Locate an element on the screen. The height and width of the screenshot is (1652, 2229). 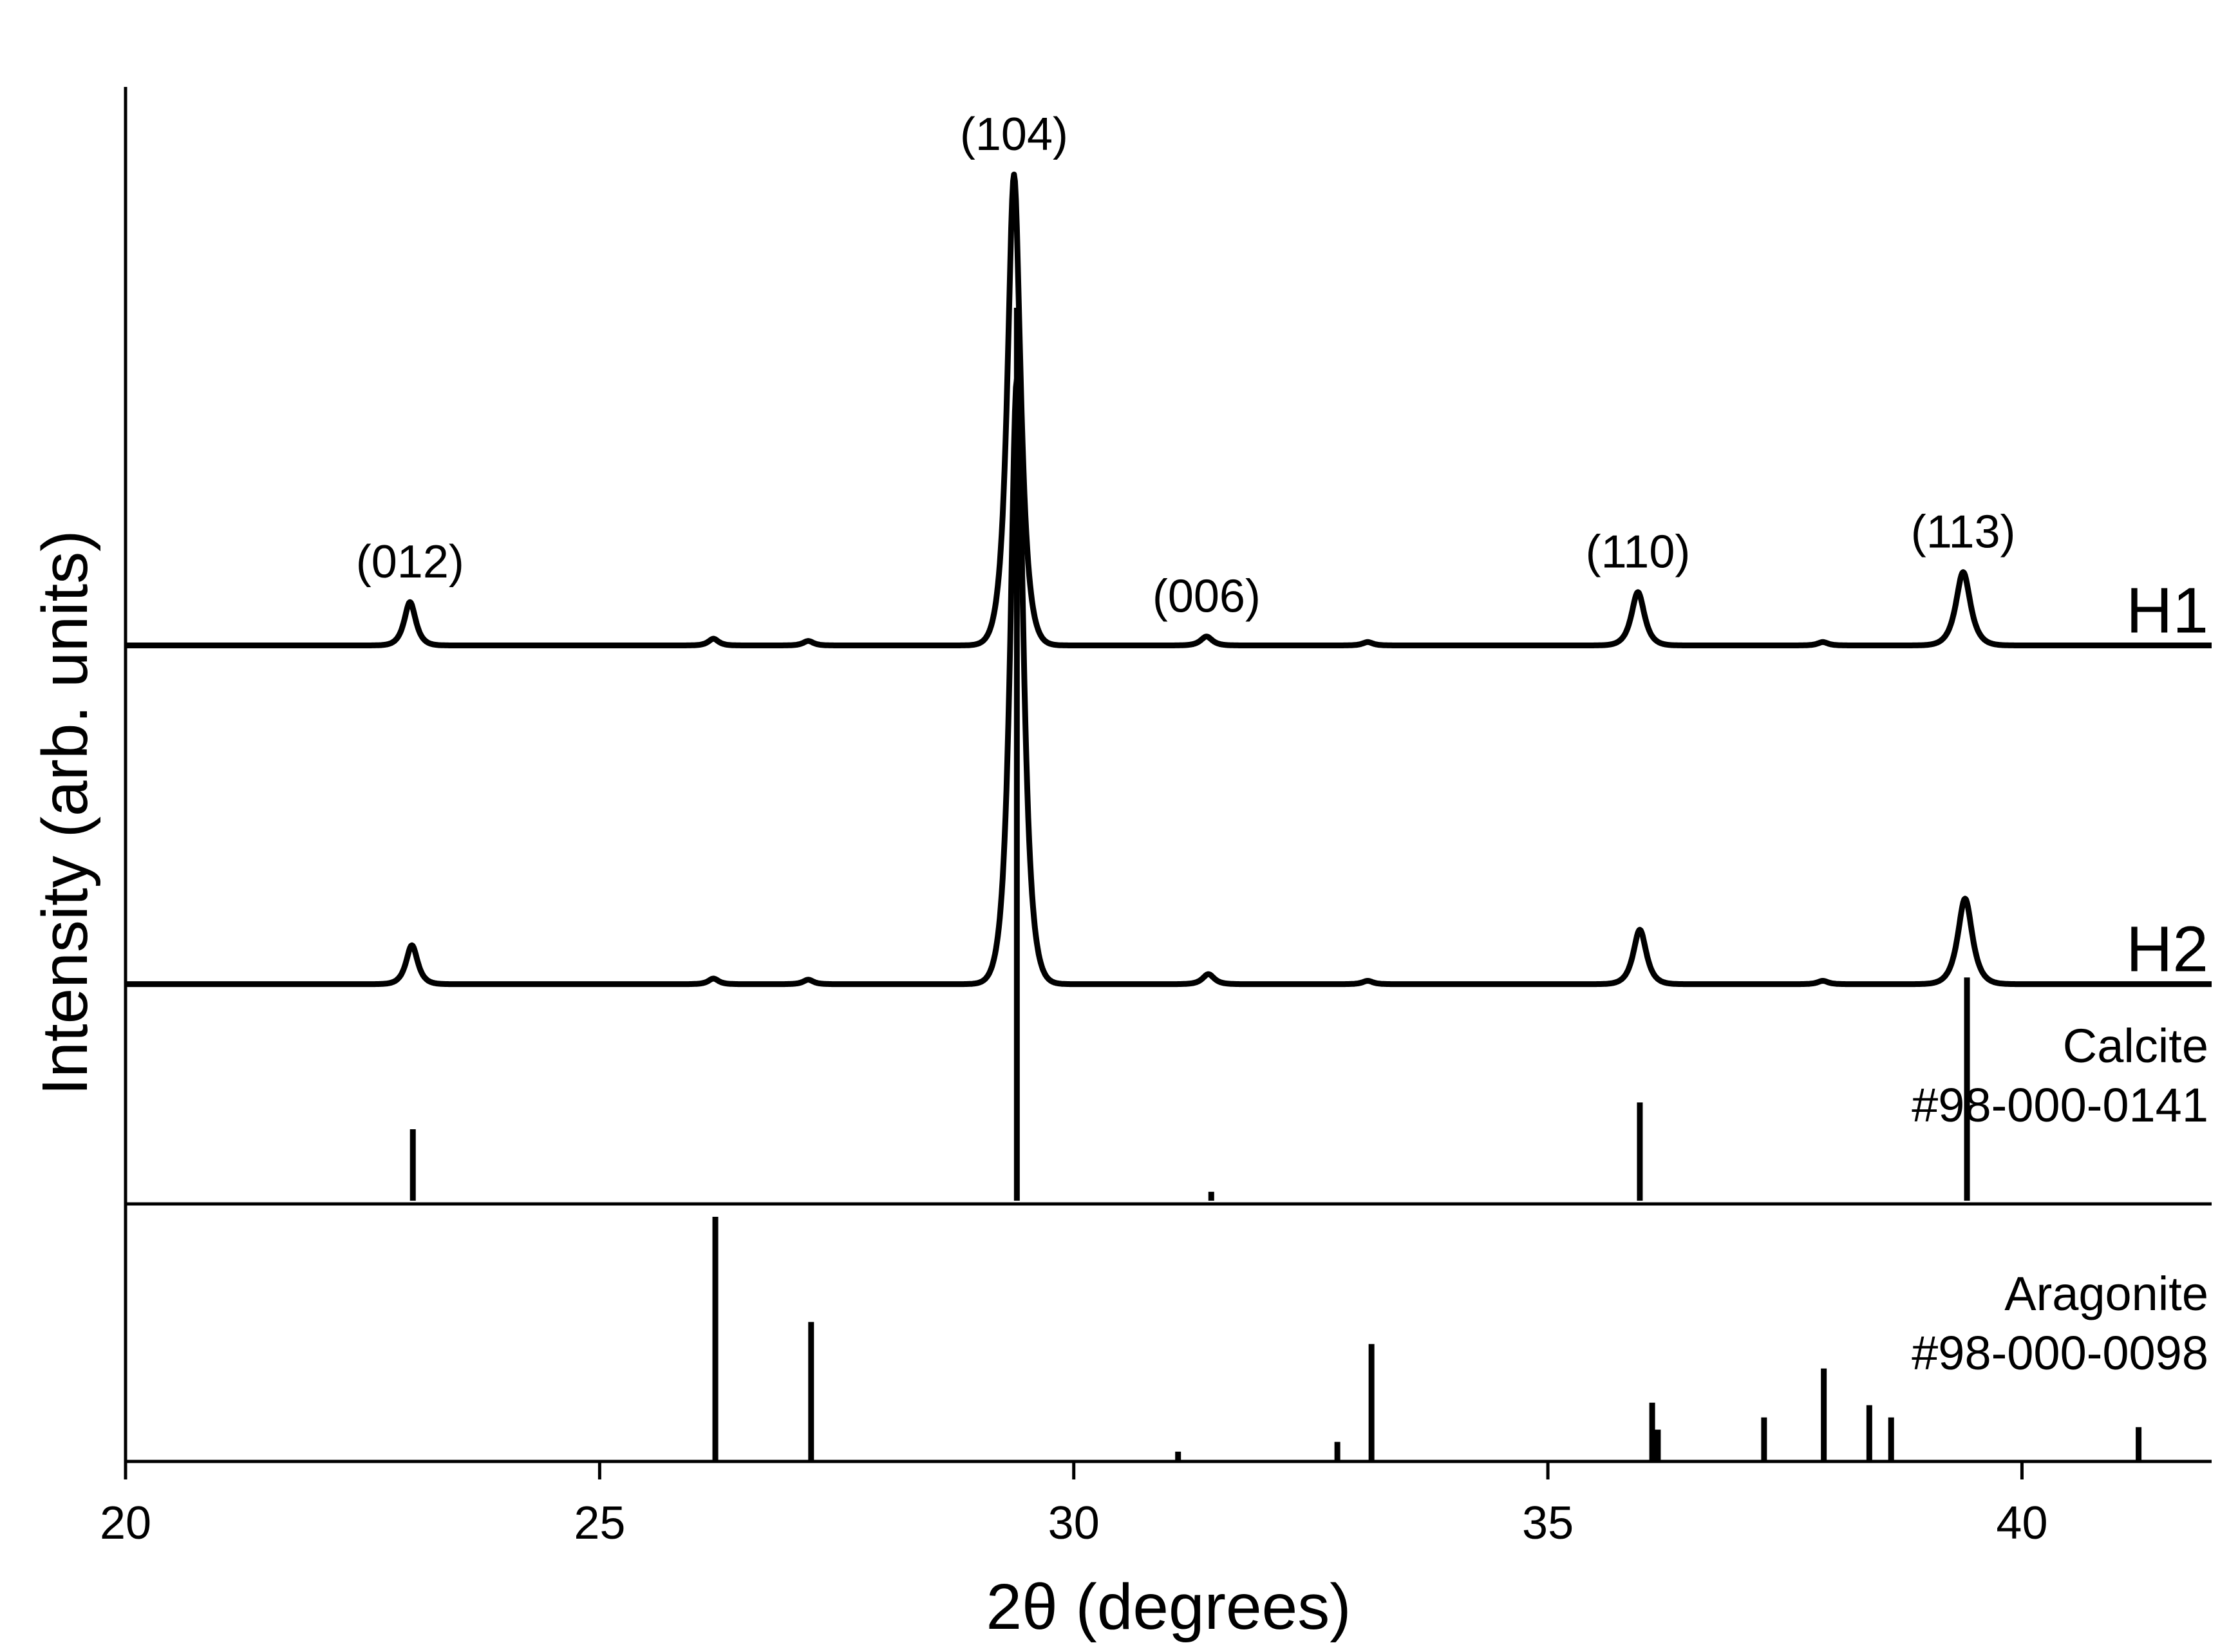
peak-label-113: (113) is located at coordinates (1963, 532).